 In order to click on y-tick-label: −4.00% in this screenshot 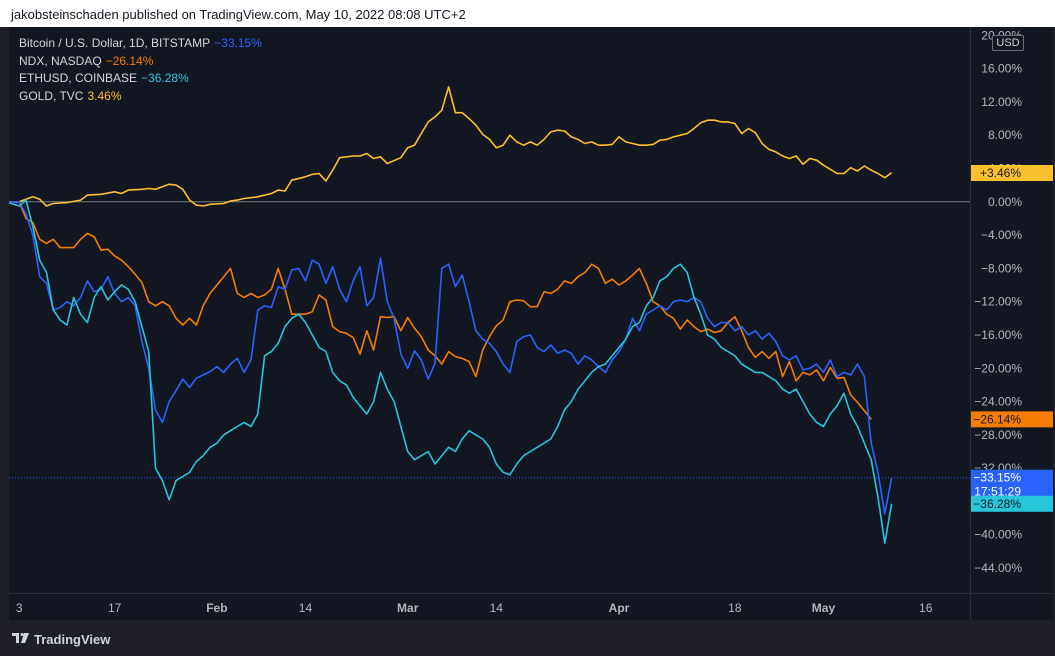, I will do `click(1001, 235)`.